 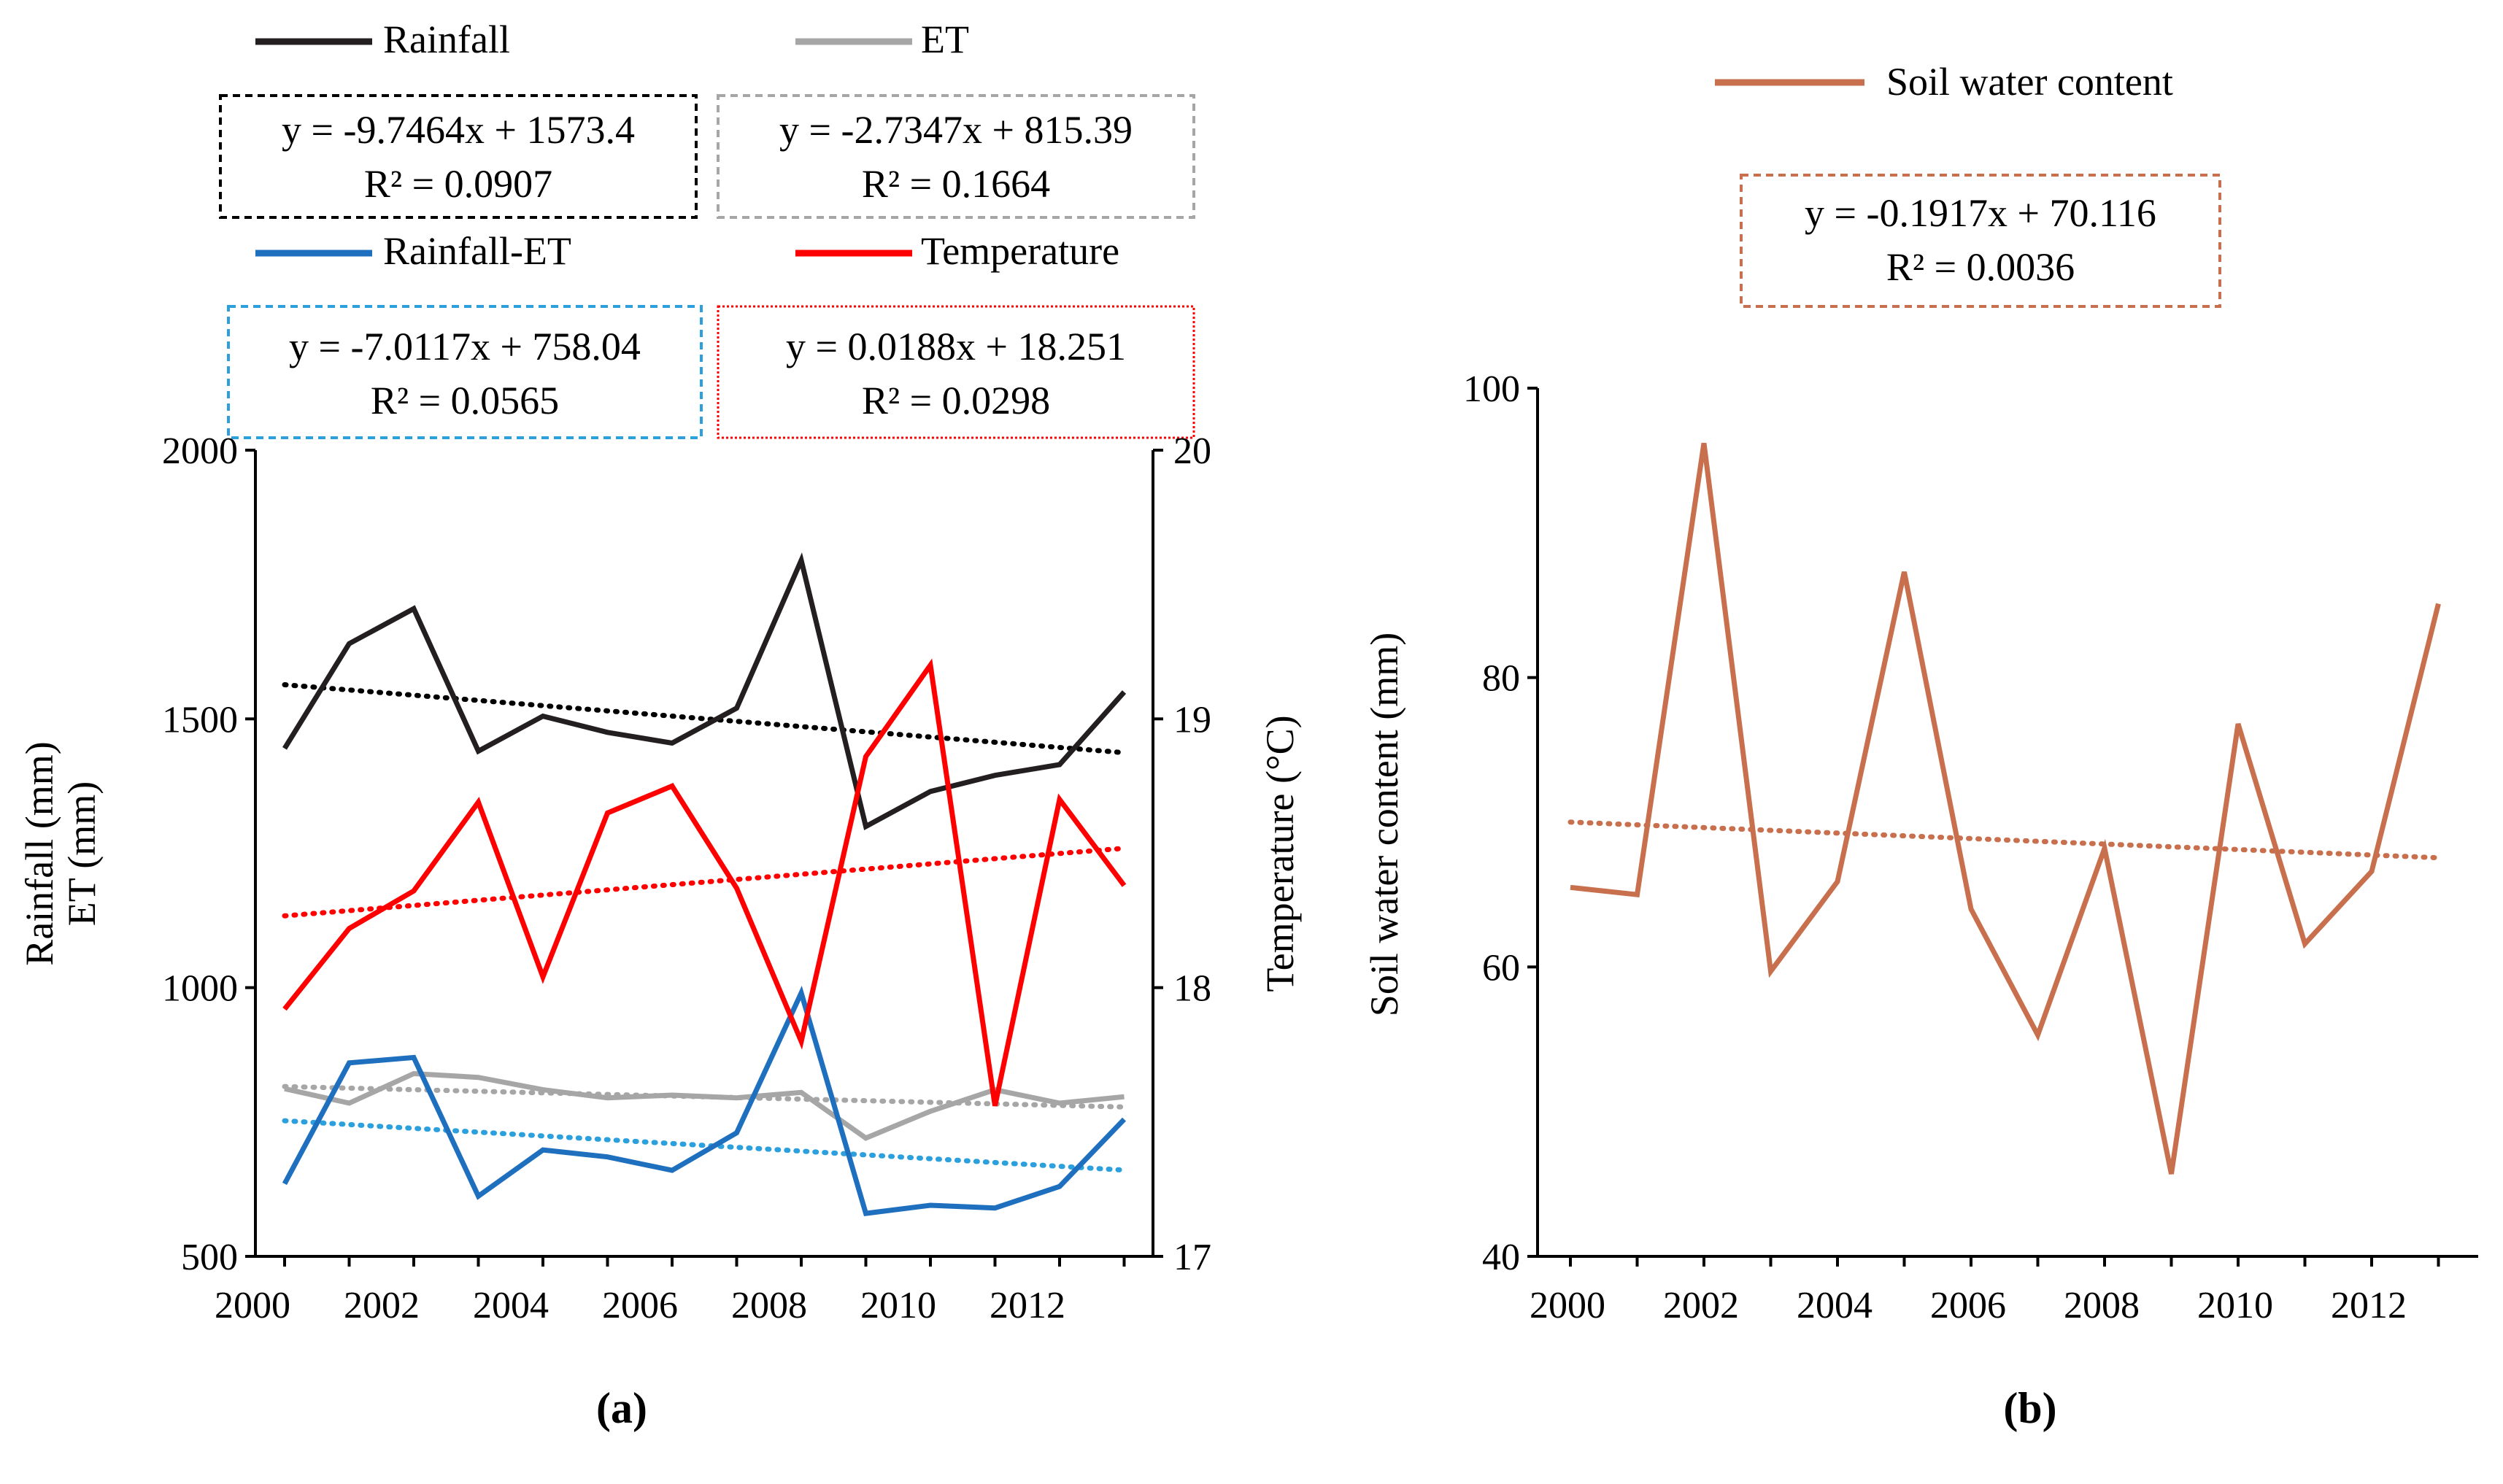 I want to click on y-tick-label-40: 40, so click(x=1501, y=1257).